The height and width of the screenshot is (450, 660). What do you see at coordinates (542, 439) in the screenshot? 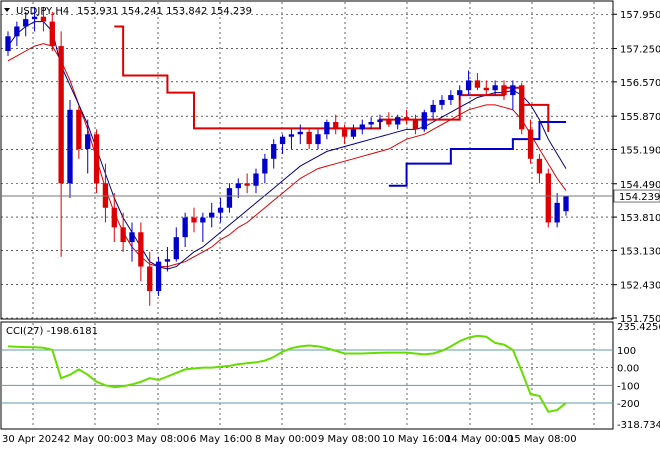
I see `time-label: 15 May 08:00` at bounding box center [542, 439].